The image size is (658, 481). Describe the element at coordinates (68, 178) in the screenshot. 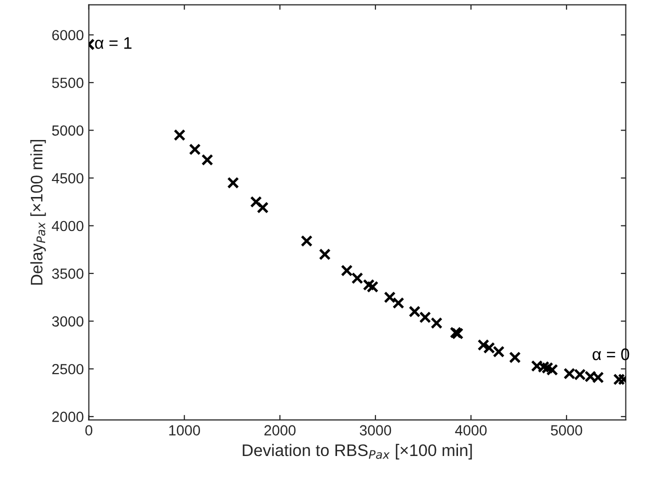

I see `y-tick-label: 4500` at that location.